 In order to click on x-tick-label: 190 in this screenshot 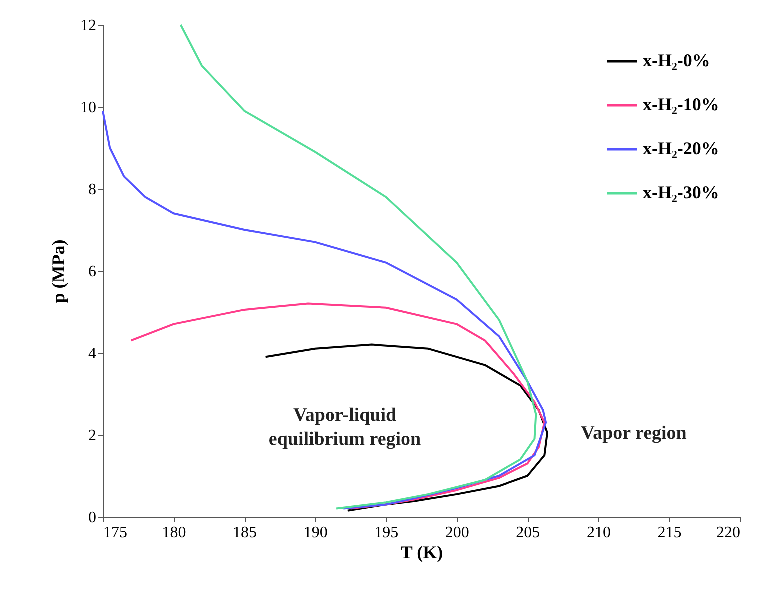, I will do `click(316, 533)`.